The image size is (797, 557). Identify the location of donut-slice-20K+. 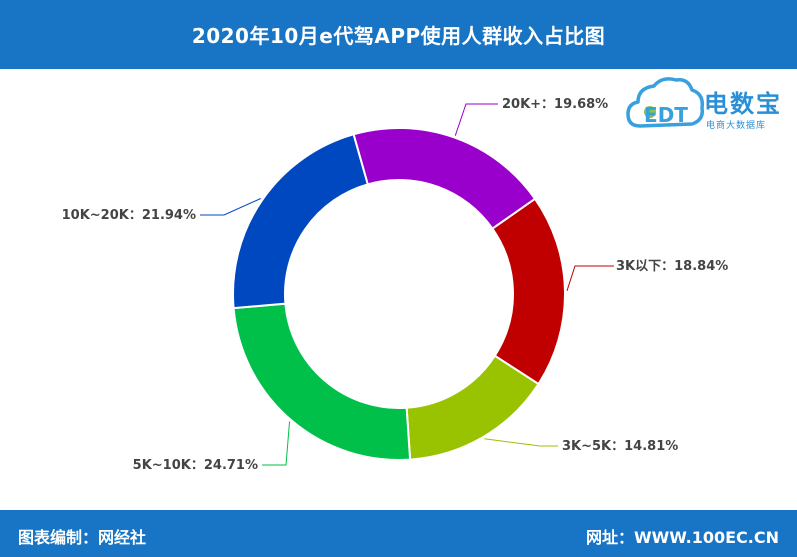
(444, 179).